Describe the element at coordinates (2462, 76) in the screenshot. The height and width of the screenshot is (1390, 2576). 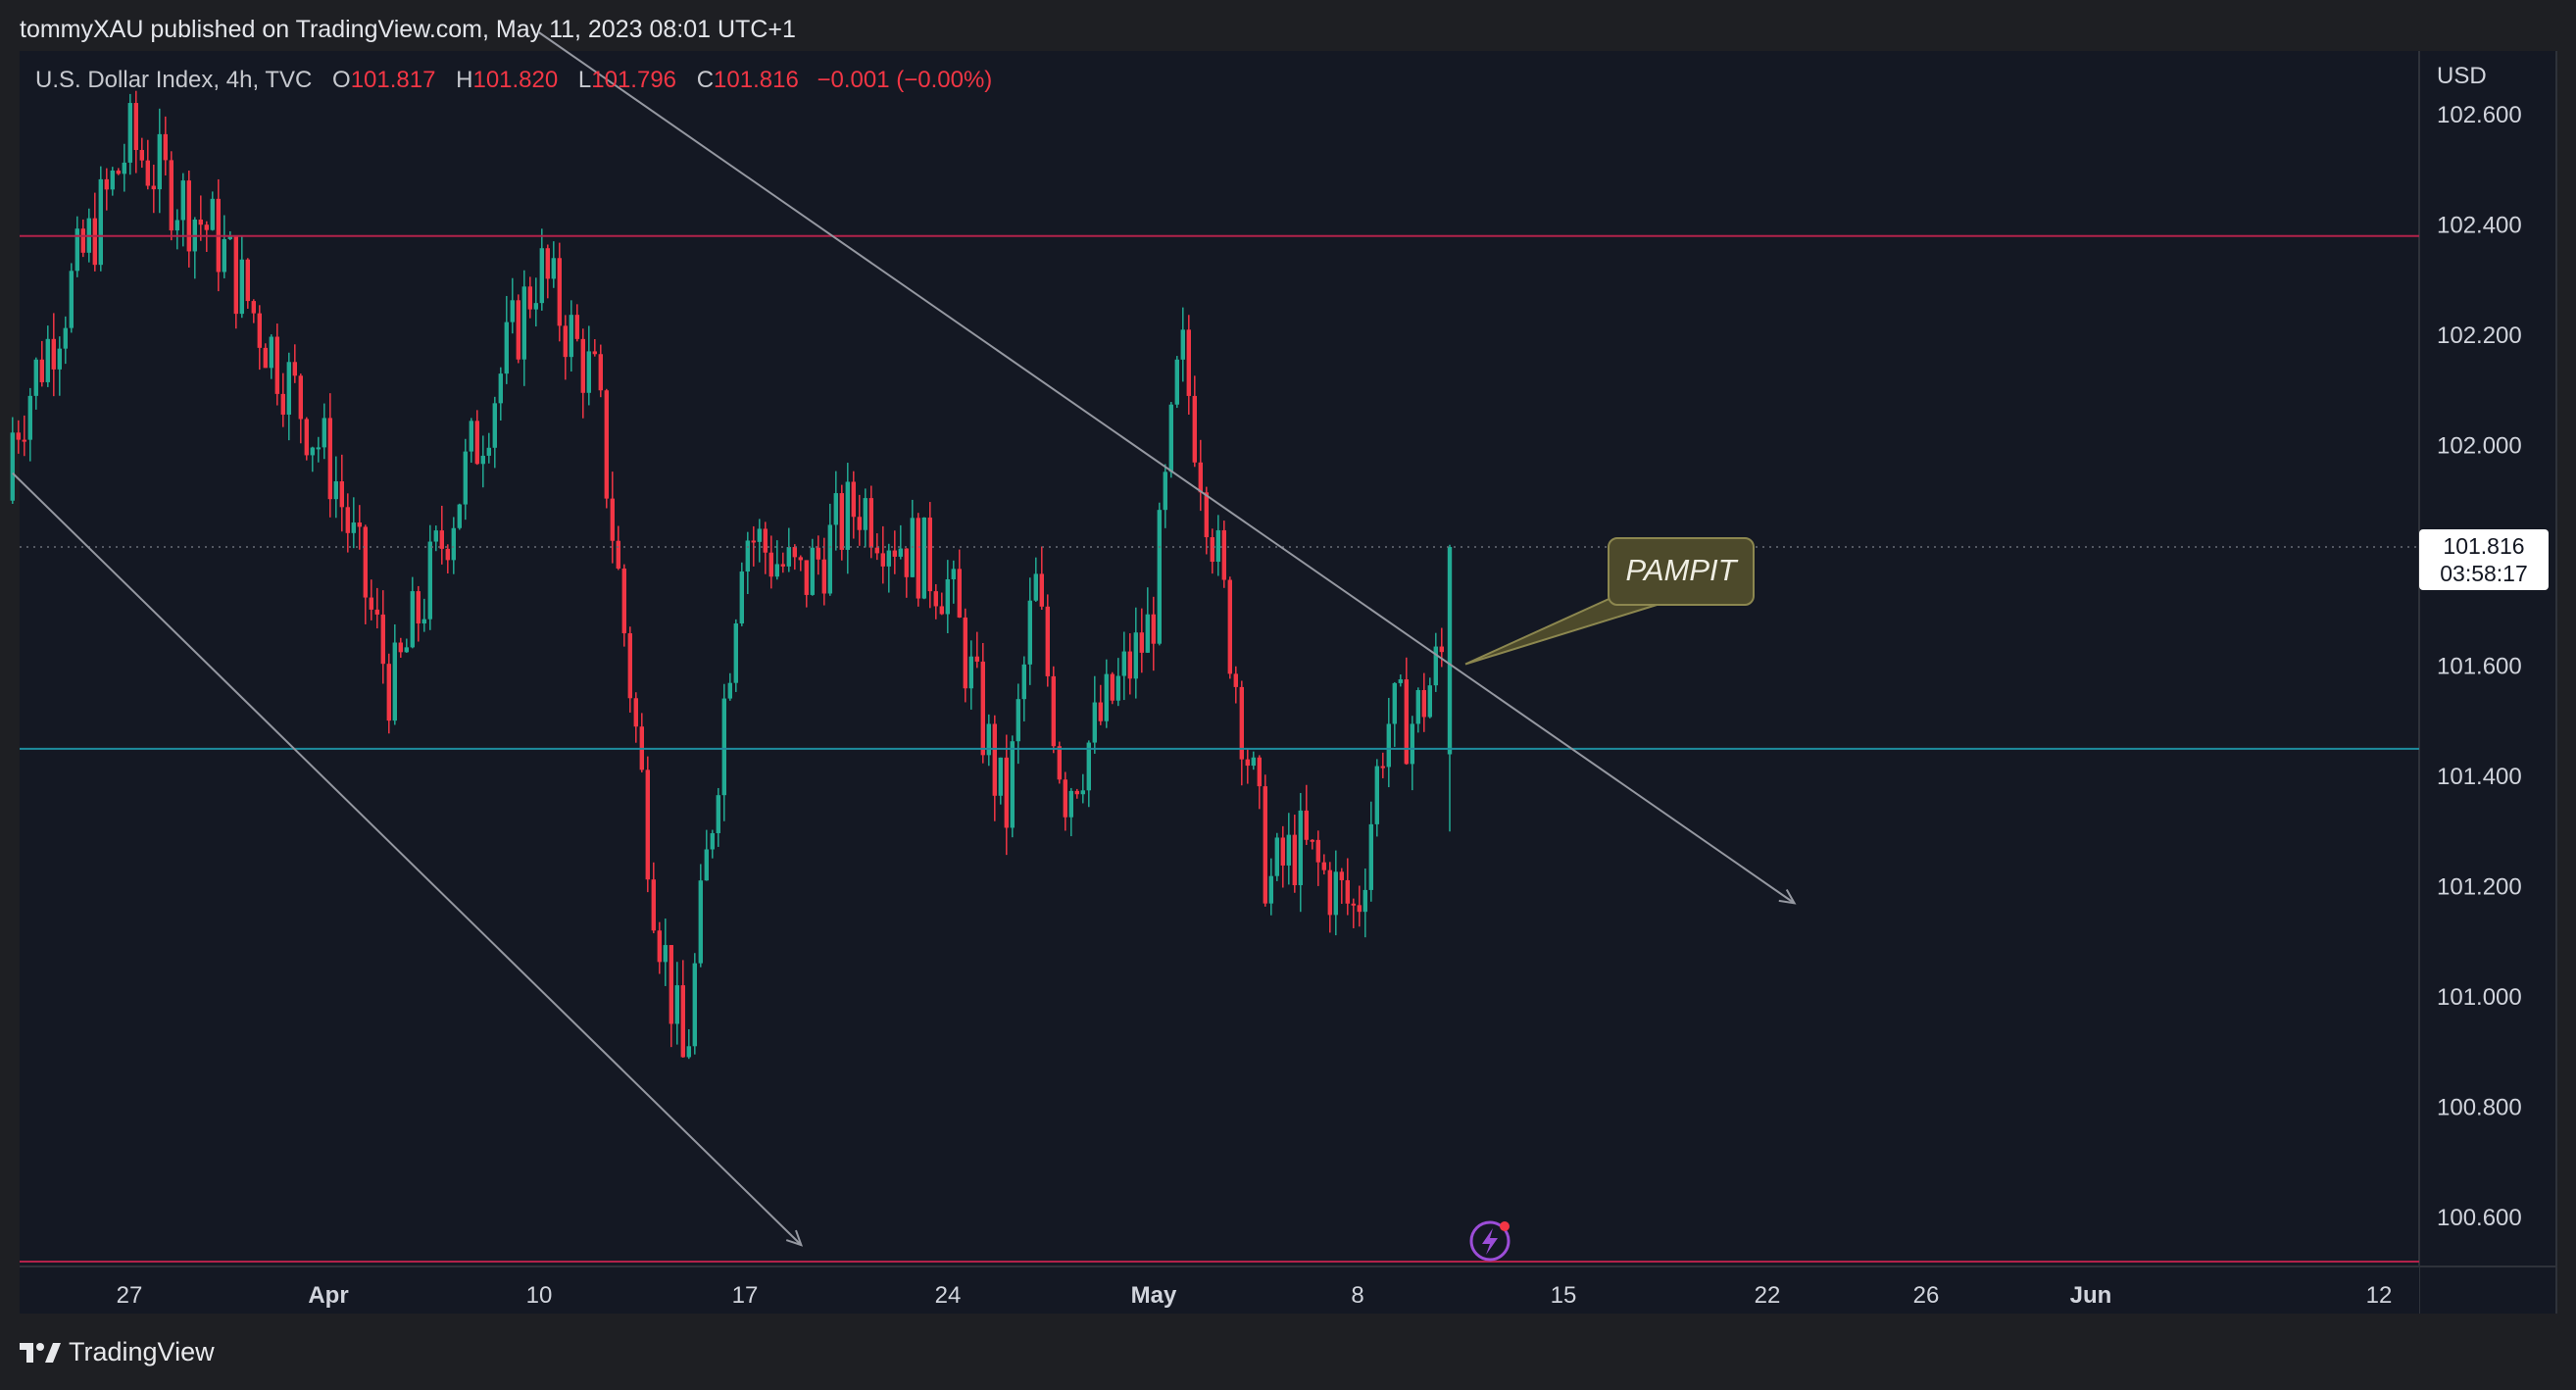
I see `currency-unit: USD` at that location.